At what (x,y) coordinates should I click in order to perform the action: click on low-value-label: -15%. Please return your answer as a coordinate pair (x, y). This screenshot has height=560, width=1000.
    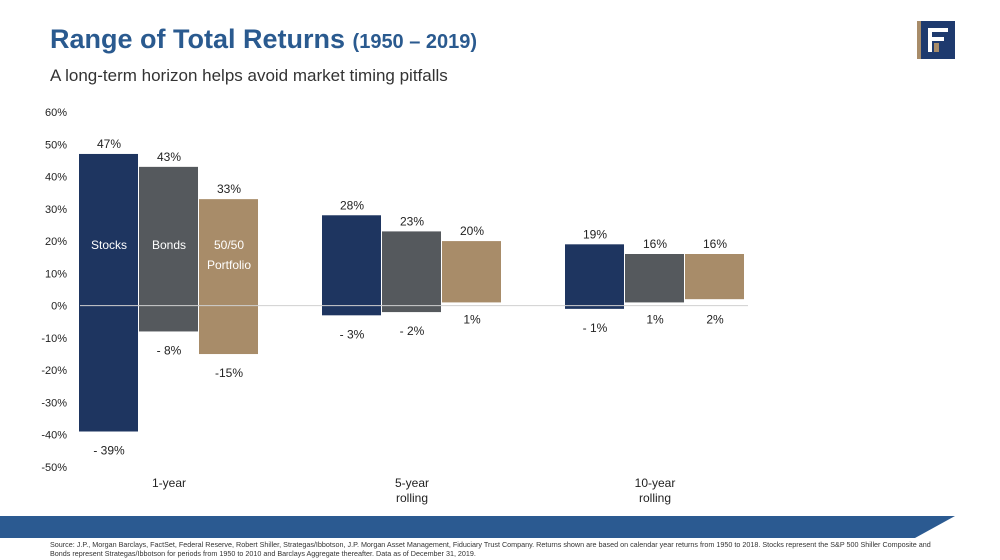
    Looking at the image, I should click on (229, 373).